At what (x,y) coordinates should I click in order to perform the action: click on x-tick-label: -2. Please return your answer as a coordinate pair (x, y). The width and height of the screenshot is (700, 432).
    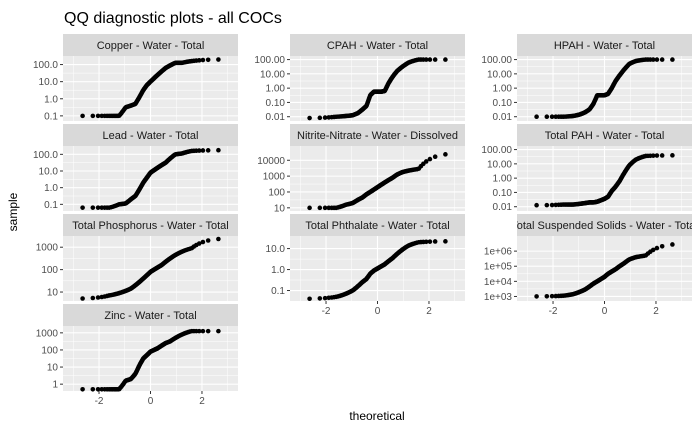
    Looking at the image, I should click on (99, 401).